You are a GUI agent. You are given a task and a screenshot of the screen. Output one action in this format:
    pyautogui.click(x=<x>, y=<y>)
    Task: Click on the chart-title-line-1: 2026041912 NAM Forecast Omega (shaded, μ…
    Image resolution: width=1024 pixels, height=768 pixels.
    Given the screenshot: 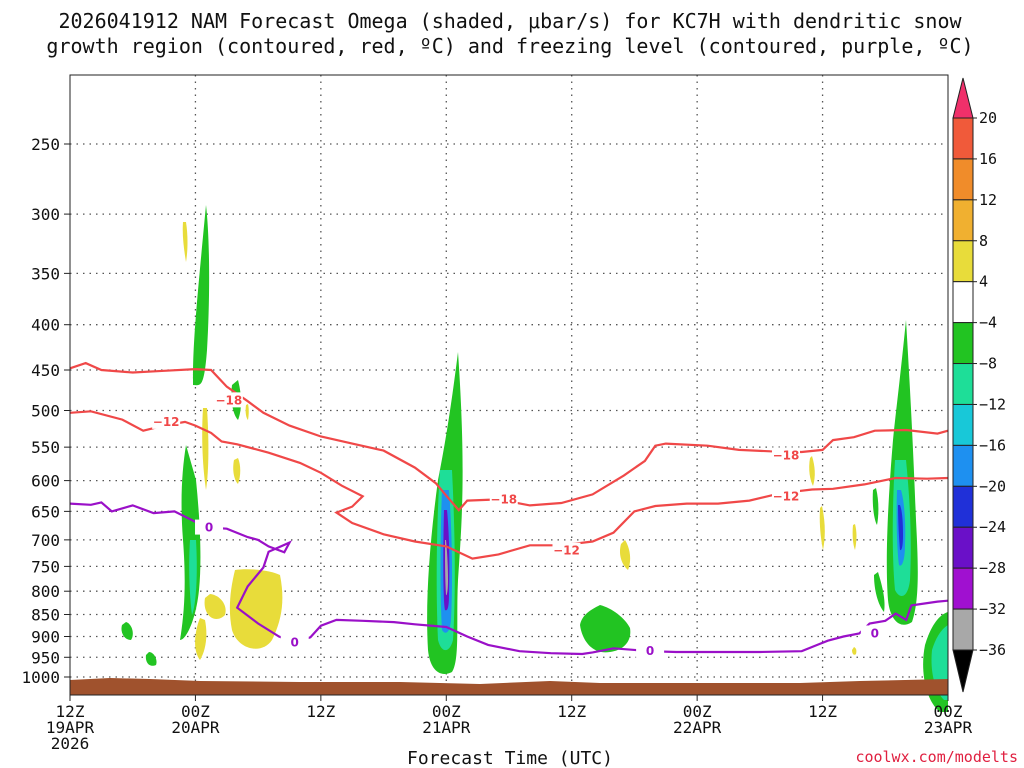 What is the action you would take?
    pyautogui.click(x=510, y=21)
    